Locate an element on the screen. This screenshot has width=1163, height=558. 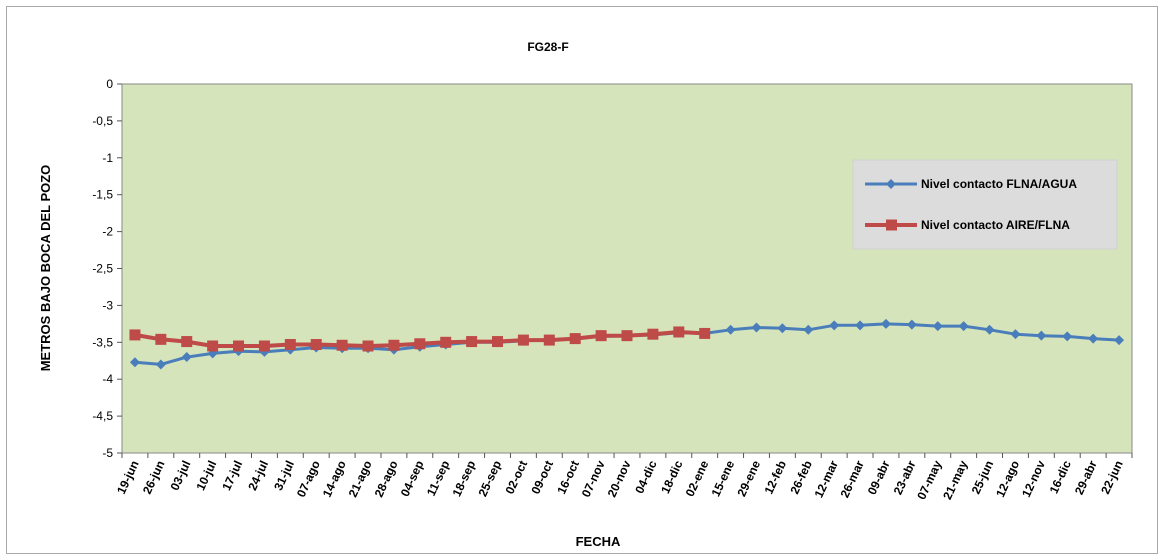
x-tick-label: 24-jul is located at coordinates (258, 475).